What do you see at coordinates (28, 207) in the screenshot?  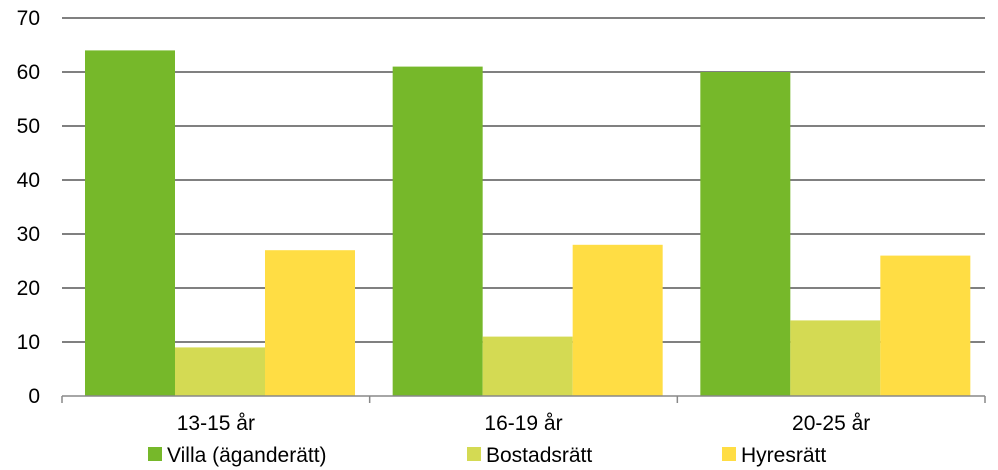 I see `y-axis-tick-labels: 0 10 20 30 40 50 60 70` at bounding box center [28, 207].